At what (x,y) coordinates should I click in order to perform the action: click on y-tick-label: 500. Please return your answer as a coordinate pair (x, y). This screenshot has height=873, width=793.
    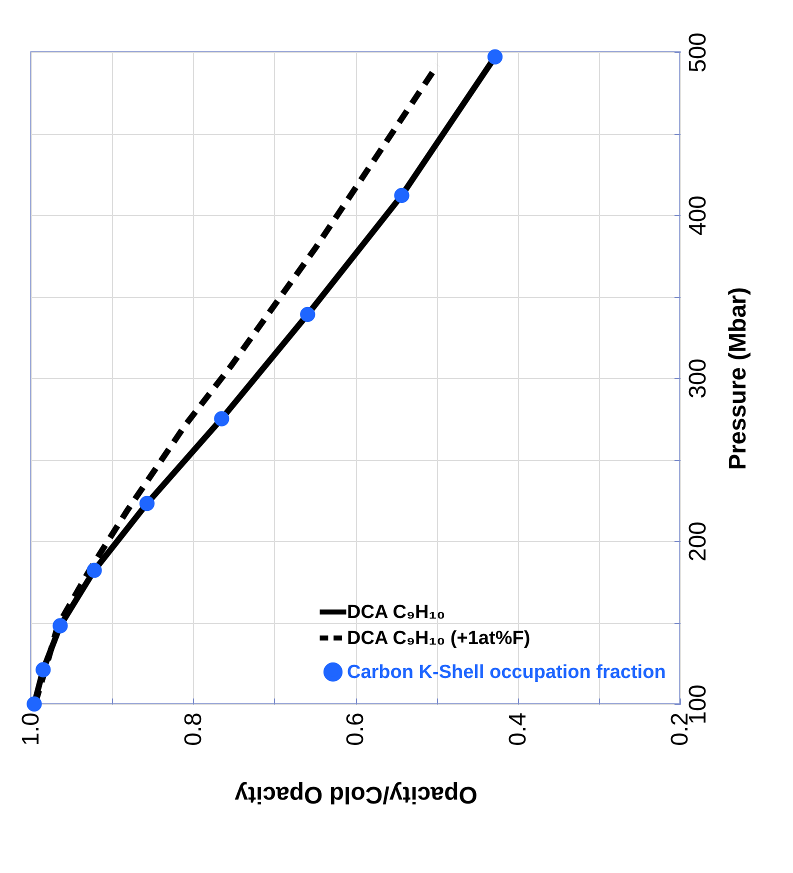
    Looking at the image, I should click on (698, 52).